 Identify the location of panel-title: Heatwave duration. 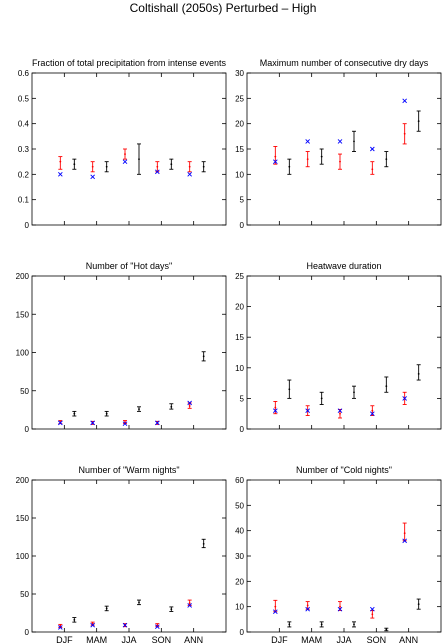
(343, 266).